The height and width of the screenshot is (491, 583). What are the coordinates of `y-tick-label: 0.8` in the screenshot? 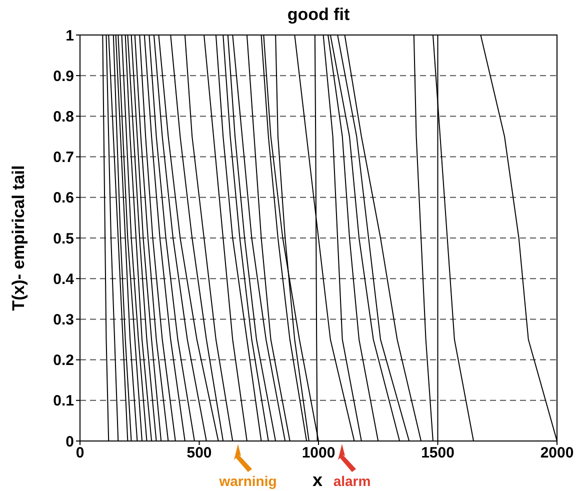 It's located at (63, 117).